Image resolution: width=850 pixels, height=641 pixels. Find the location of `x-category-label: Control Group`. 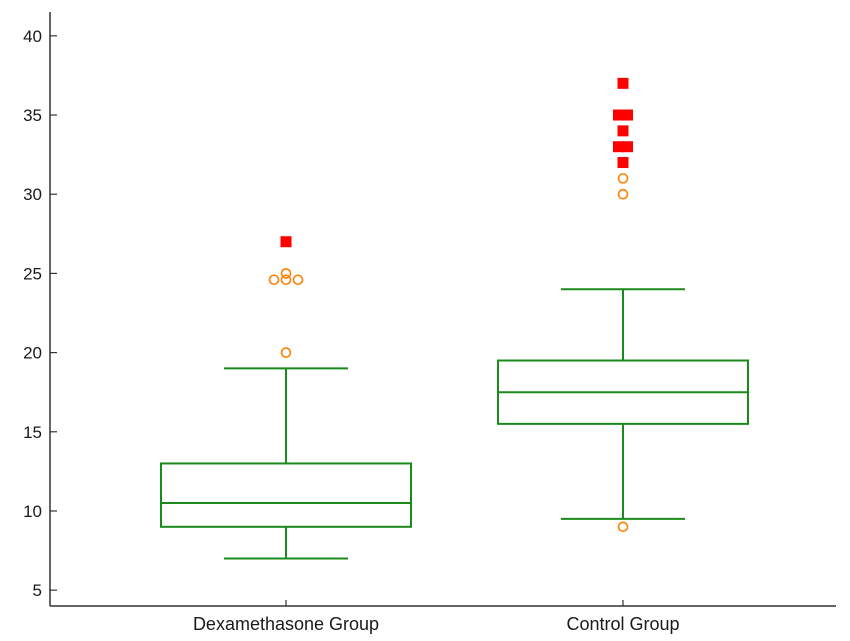

x-category-label: Control Group is located at coordinates (622, 624).